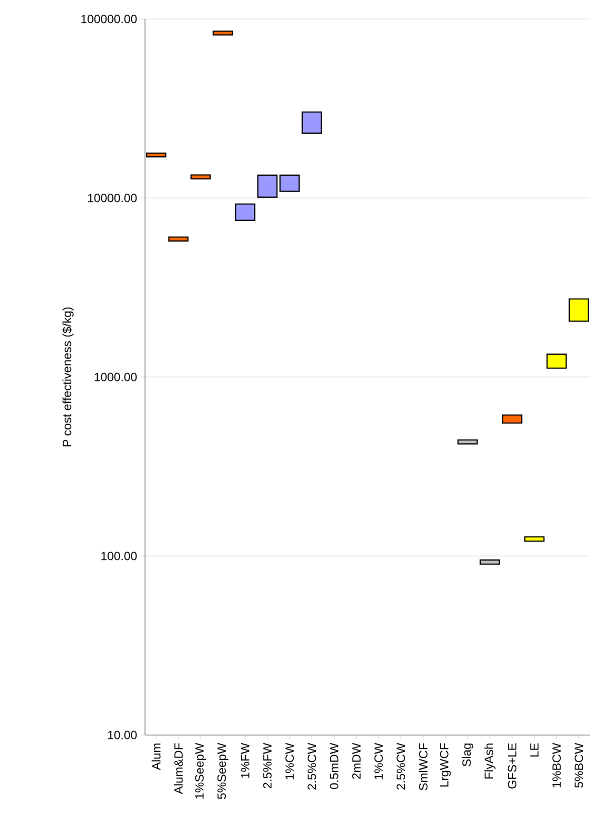  What do you see at coordinates (68, 377) in the screenshot?
I see `y-axis-title: P cost effectiveness ($/kg)` at bounding box center [68, 377].